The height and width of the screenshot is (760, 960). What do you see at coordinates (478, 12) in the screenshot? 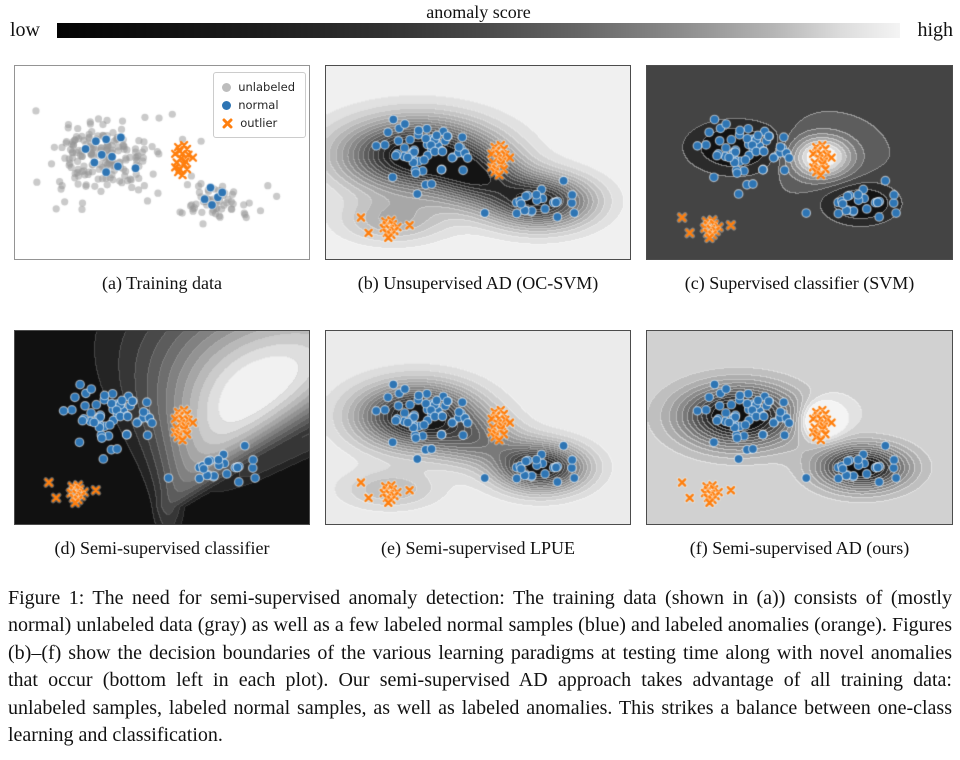
I see `colorbar-title: anomaly score` at bounding box center [478, 12].